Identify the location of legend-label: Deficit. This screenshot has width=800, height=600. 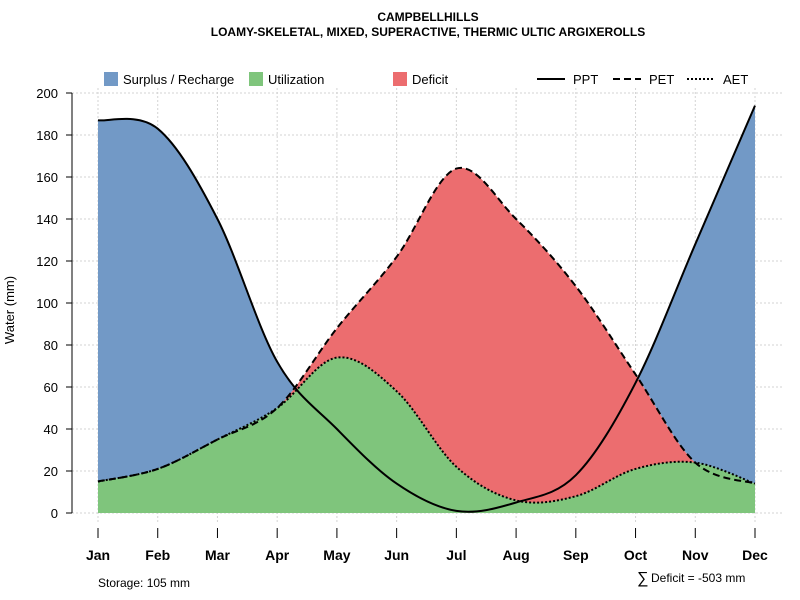
(430, 79).